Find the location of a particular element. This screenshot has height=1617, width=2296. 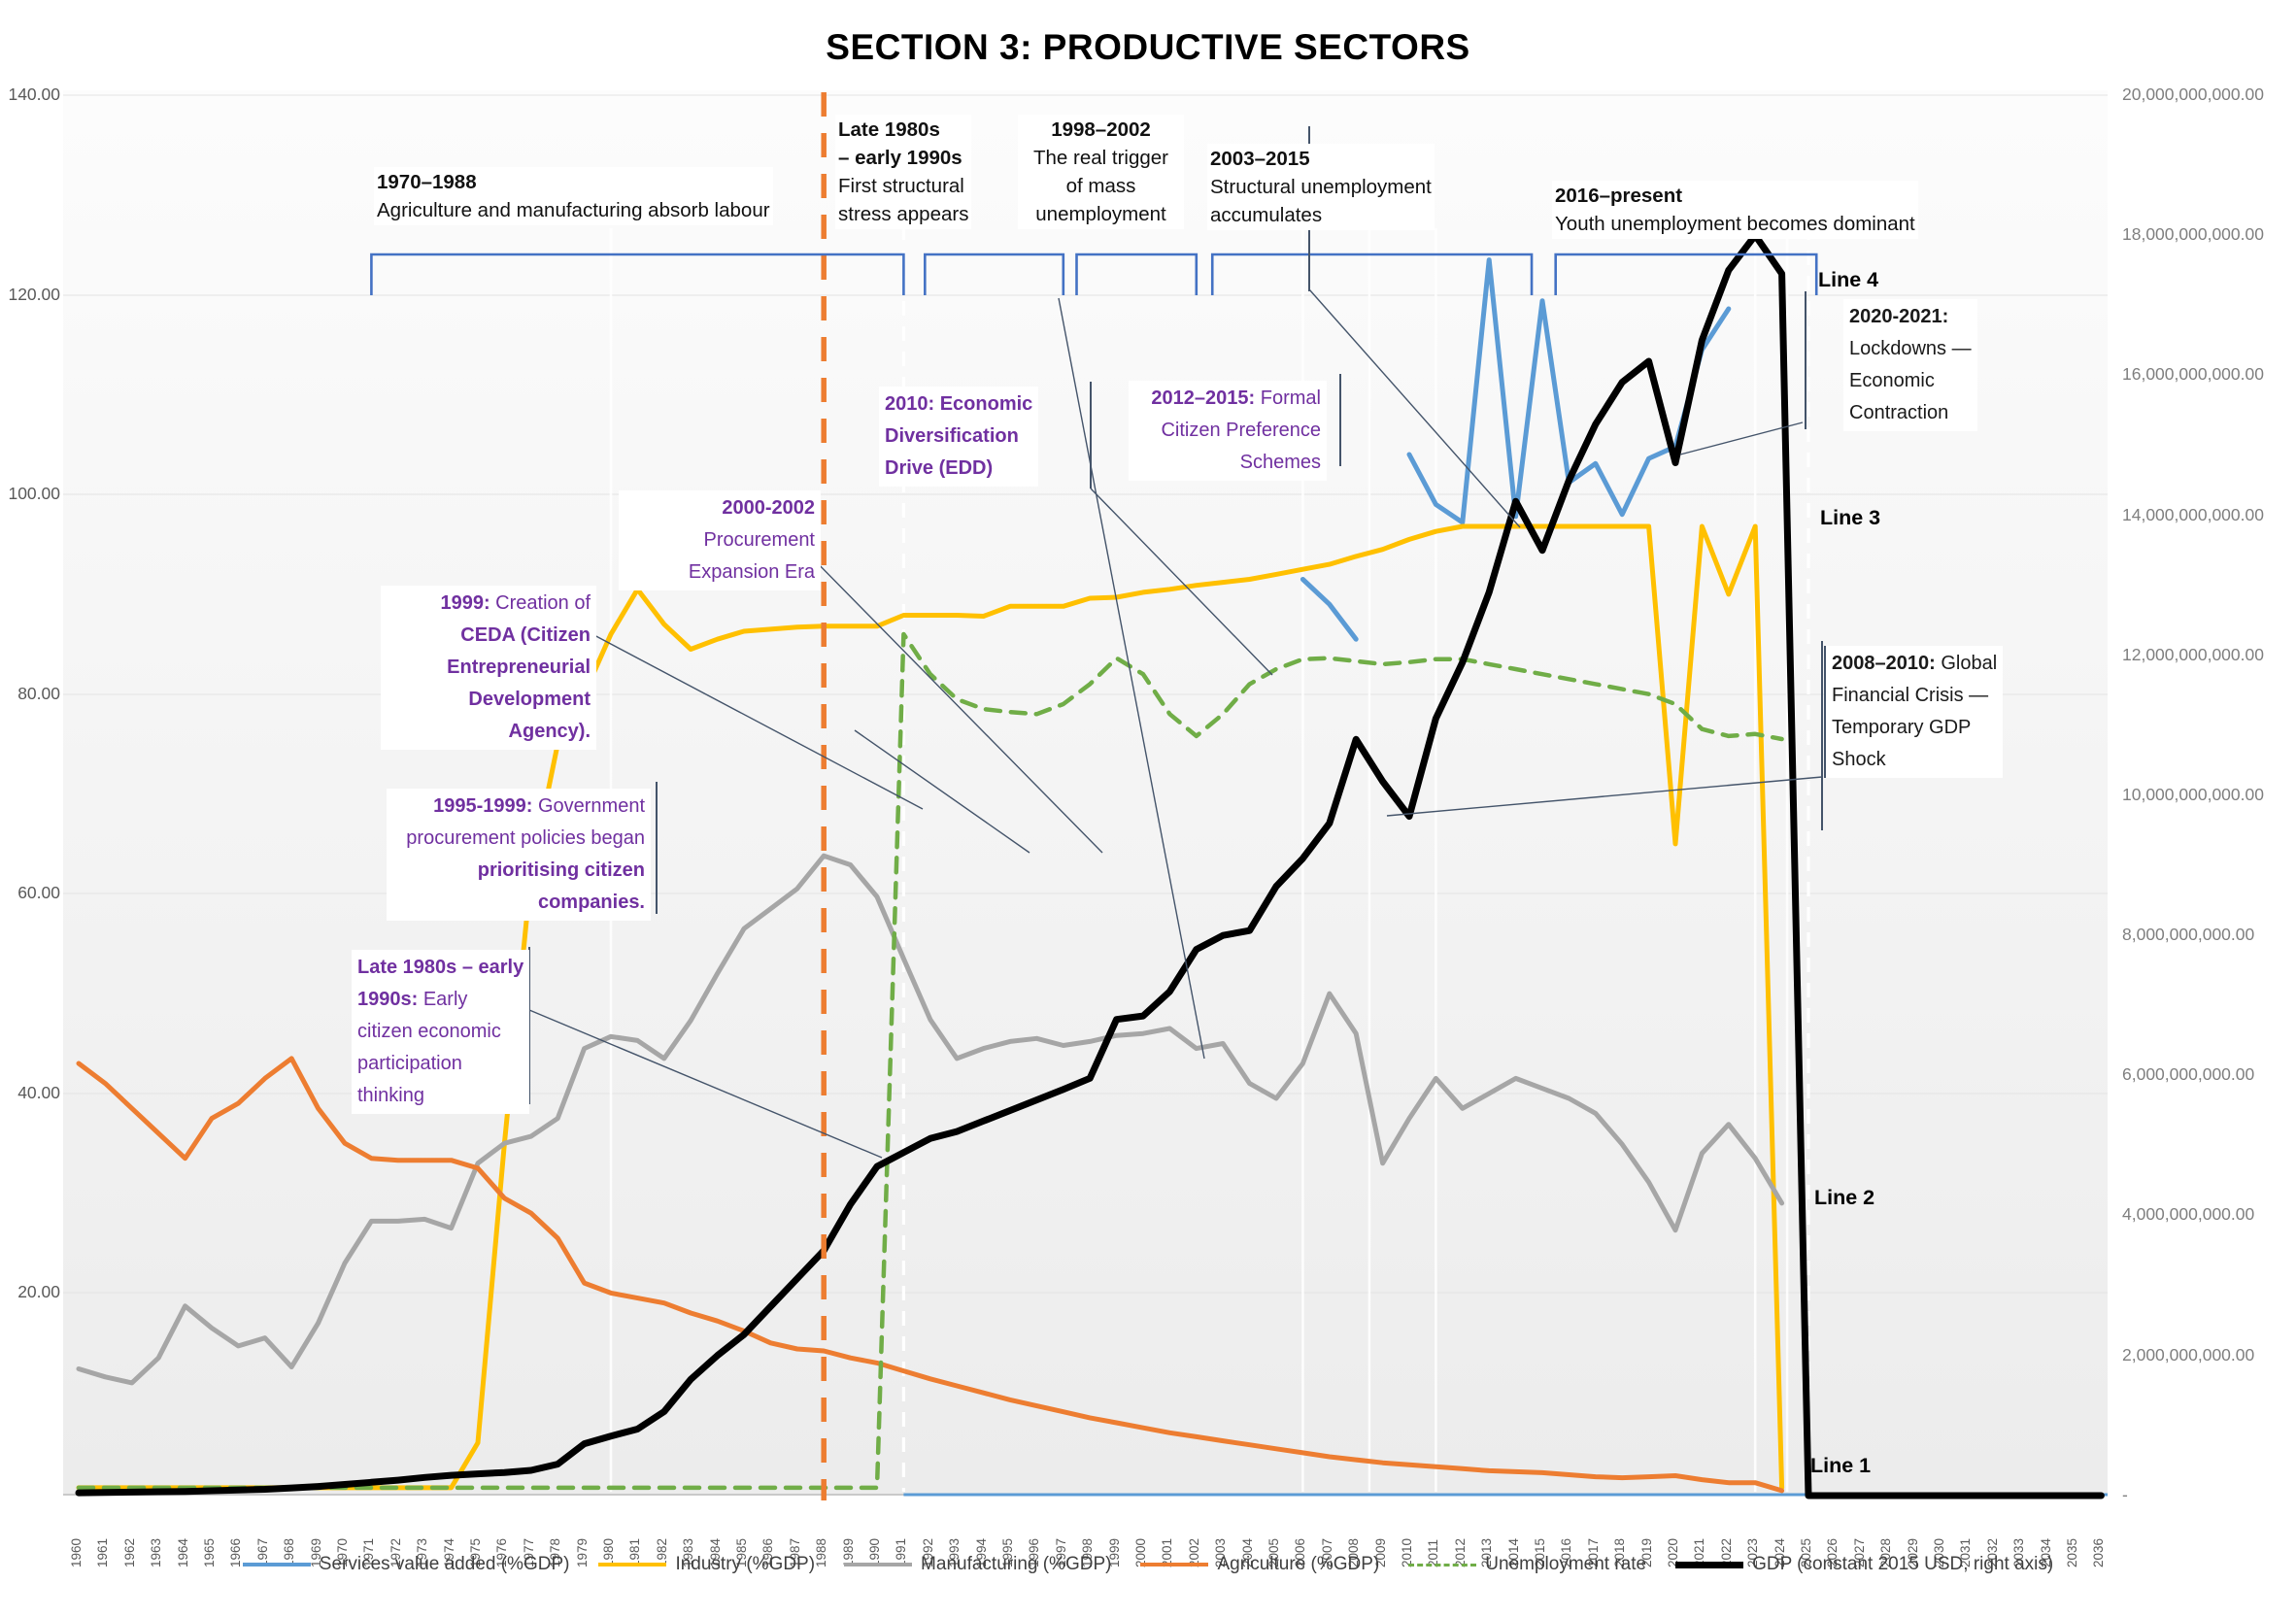

legend-item: GDP (constant 2015 USD, right axis) is located at coordinates (1864, 1564).